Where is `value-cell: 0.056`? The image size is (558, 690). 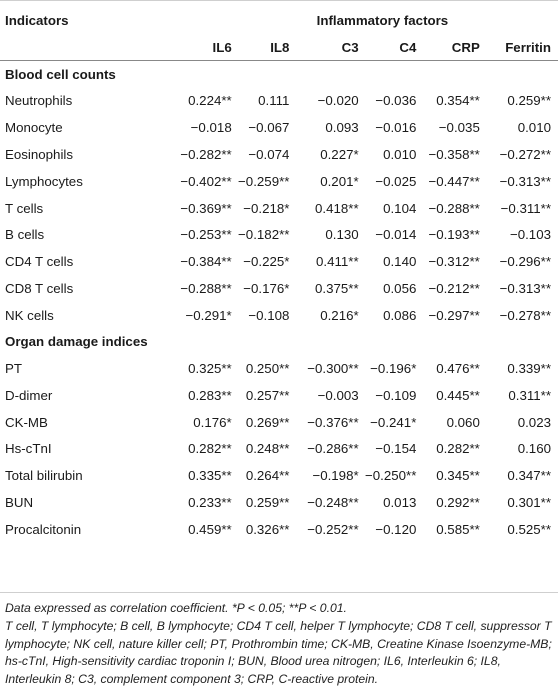 value-cell: 0.056 is located at coordinates (400, 288).